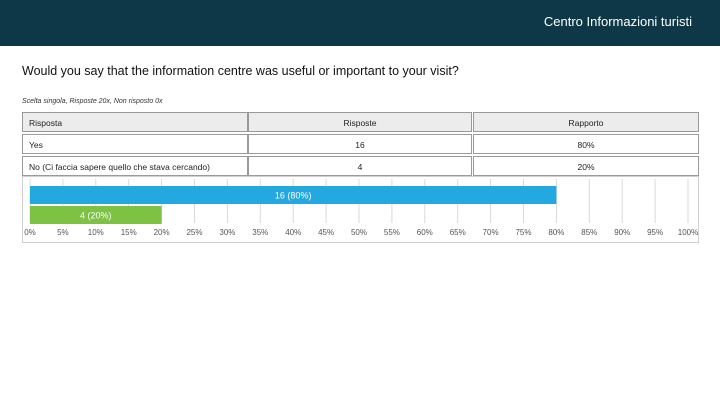 The width and height of the screenshot is (720, 405). What do you see at coordinates (30, 232) in the screenshot?
I see `x-tick-label: 0%` at bounding box center [30, 232].